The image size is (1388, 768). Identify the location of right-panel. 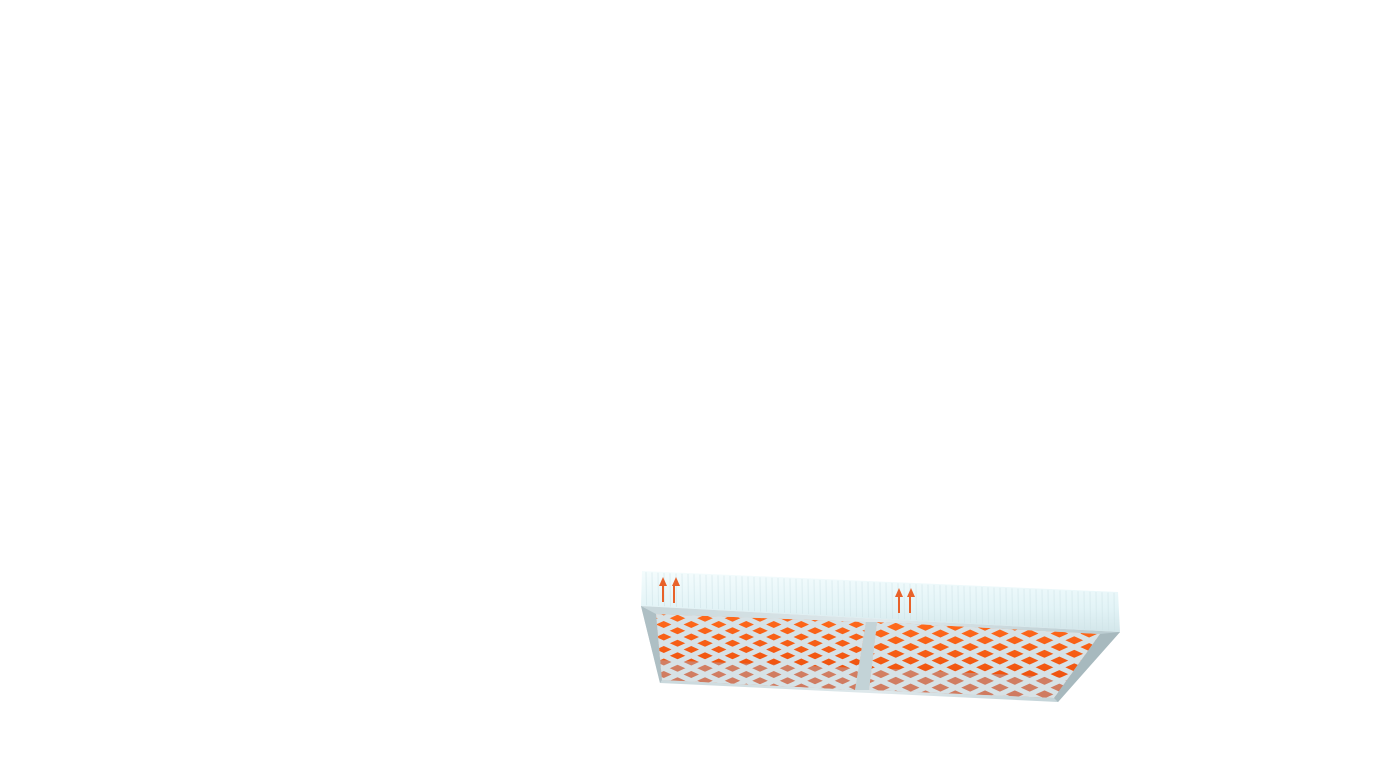
(920, 660).